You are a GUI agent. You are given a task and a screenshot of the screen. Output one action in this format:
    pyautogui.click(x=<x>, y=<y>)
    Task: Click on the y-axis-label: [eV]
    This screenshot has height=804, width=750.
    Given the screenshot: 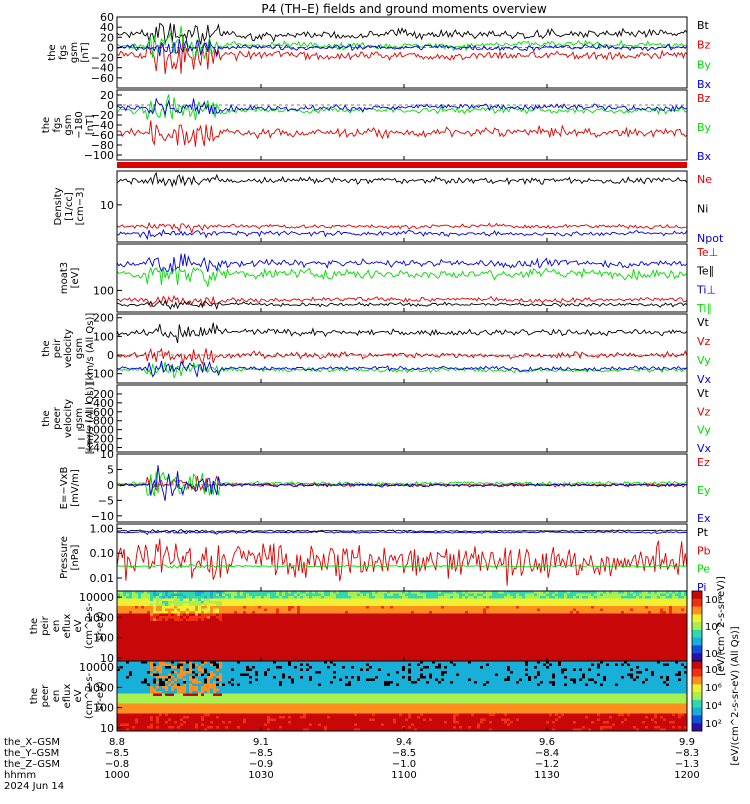 What is the action you would take?
    pyautogui.click(x=75, y=278)
    